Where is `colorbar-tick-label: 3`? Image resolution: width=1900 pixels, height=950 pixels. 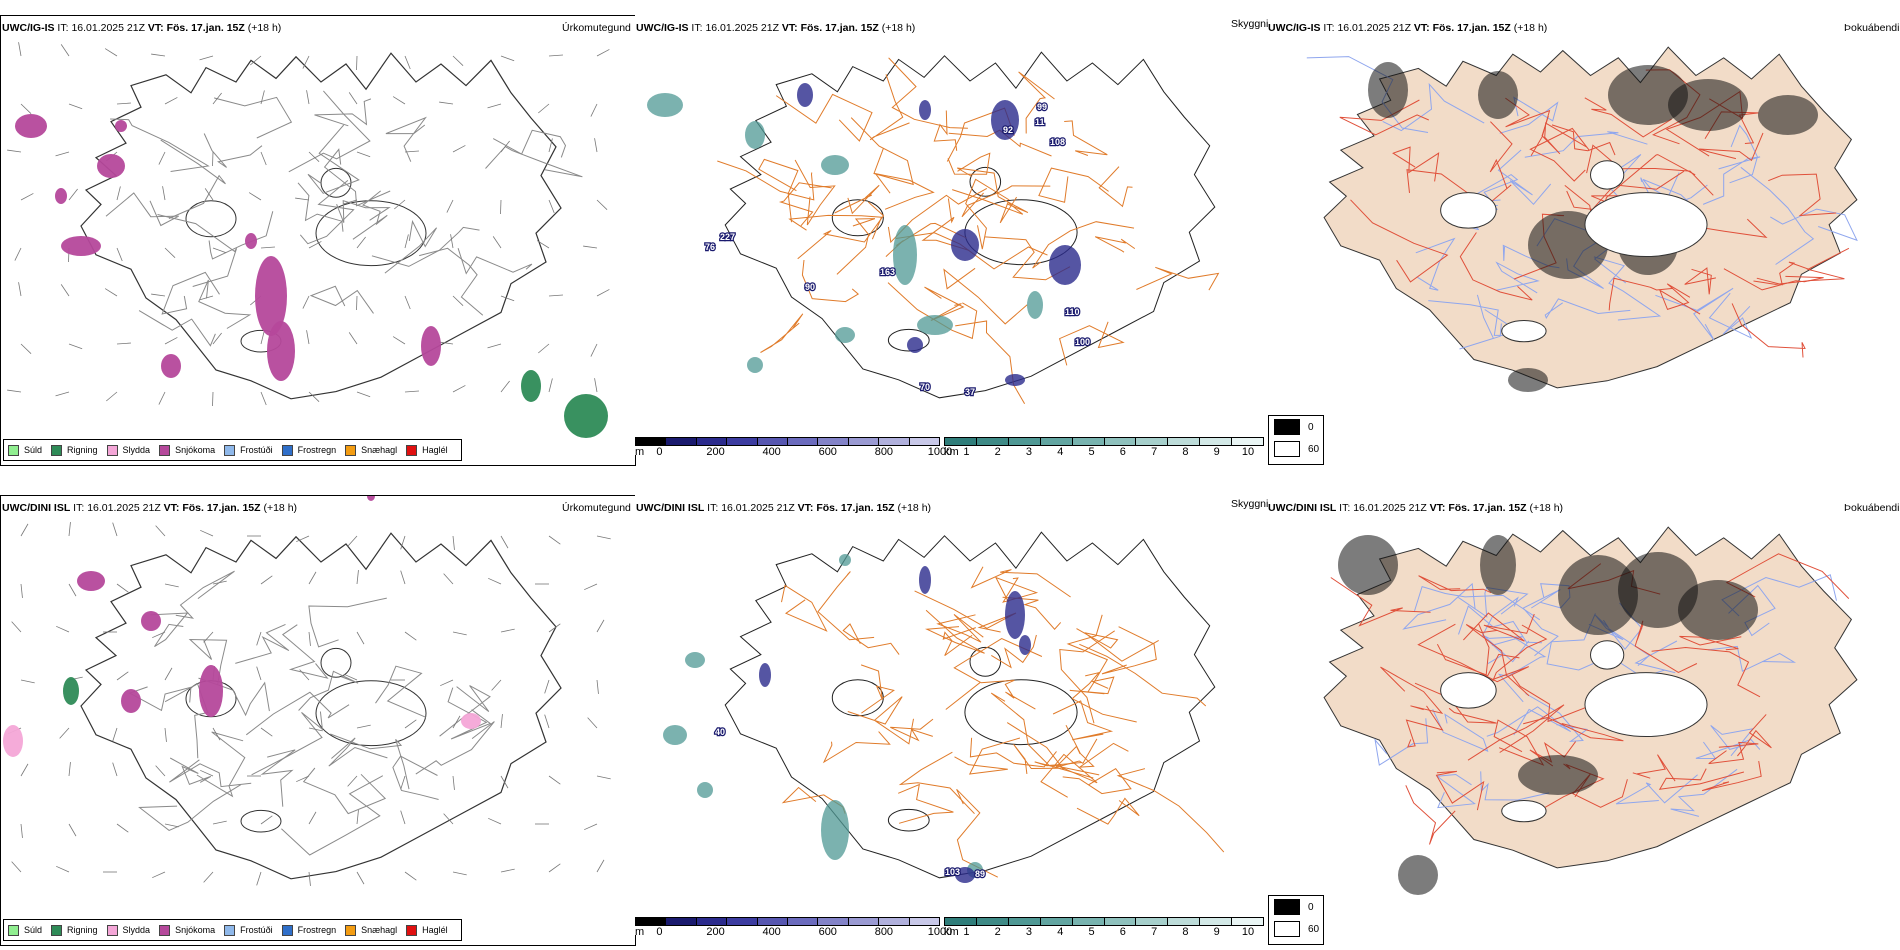 colorbar-tick-label: 3 is located at coordinates (1029, 452).